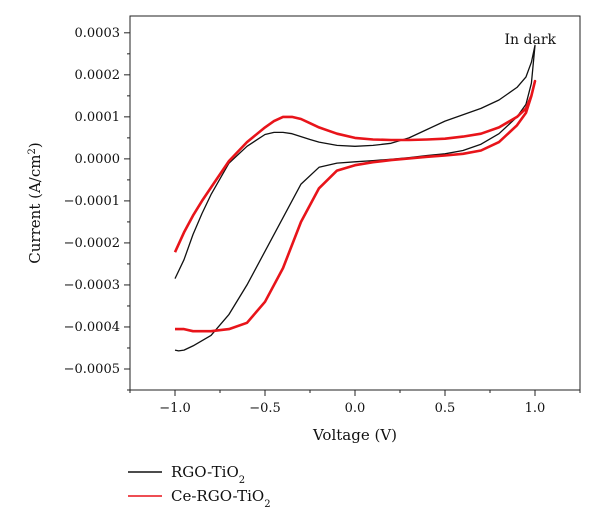 The image size is (600, 532). What do you see at coordinates (355, 408) in the screenshot?
I see `x-tick-label: 0.0` at bounding box center [355, 408].